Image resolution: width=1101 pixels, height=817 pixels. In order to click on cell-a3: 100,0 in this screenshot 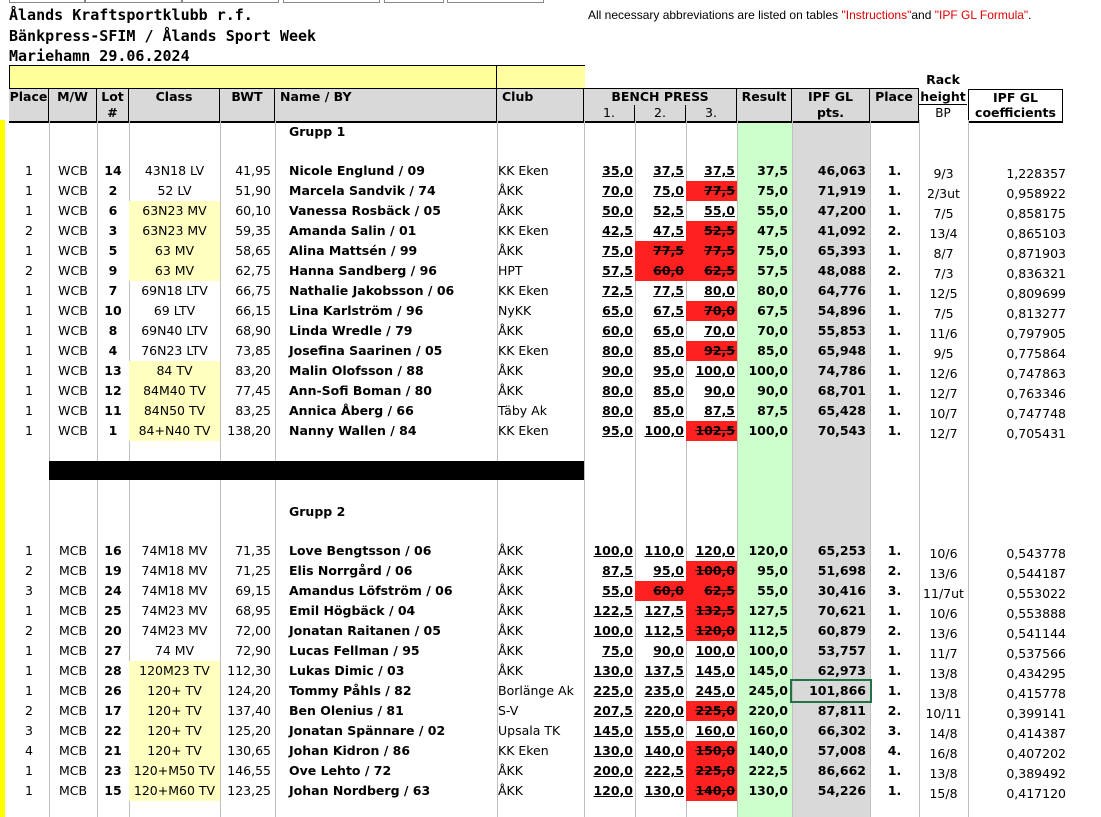, I will do `click(715, 650)`.